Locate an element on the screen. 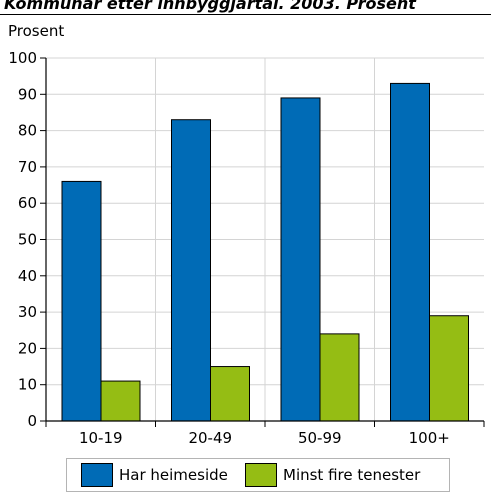  legend-swatch-green is located at coordinates (261, 475).